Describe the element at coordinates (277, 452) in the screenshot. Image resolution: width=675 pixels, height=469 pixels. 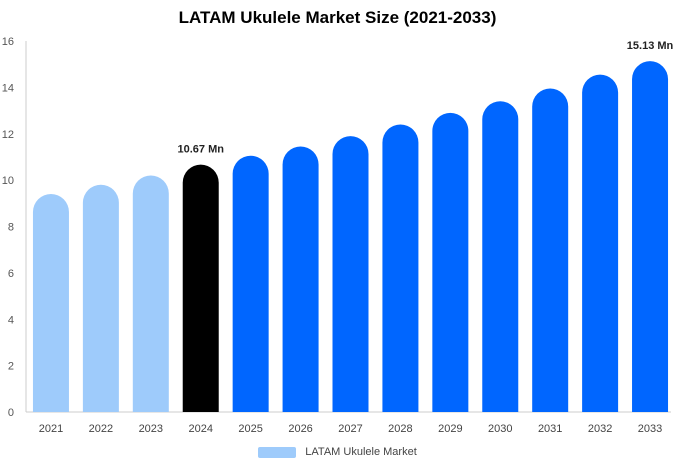
I see `legend-swatch` at that location.